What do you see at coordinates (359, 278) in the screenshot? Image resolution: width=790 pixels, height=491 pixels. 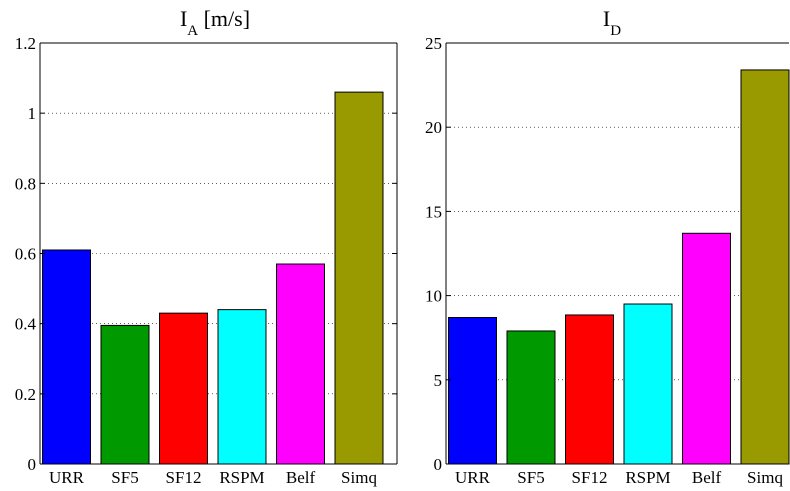 I see `chart-ia-bar-simq` at bounding box center [359, 278].